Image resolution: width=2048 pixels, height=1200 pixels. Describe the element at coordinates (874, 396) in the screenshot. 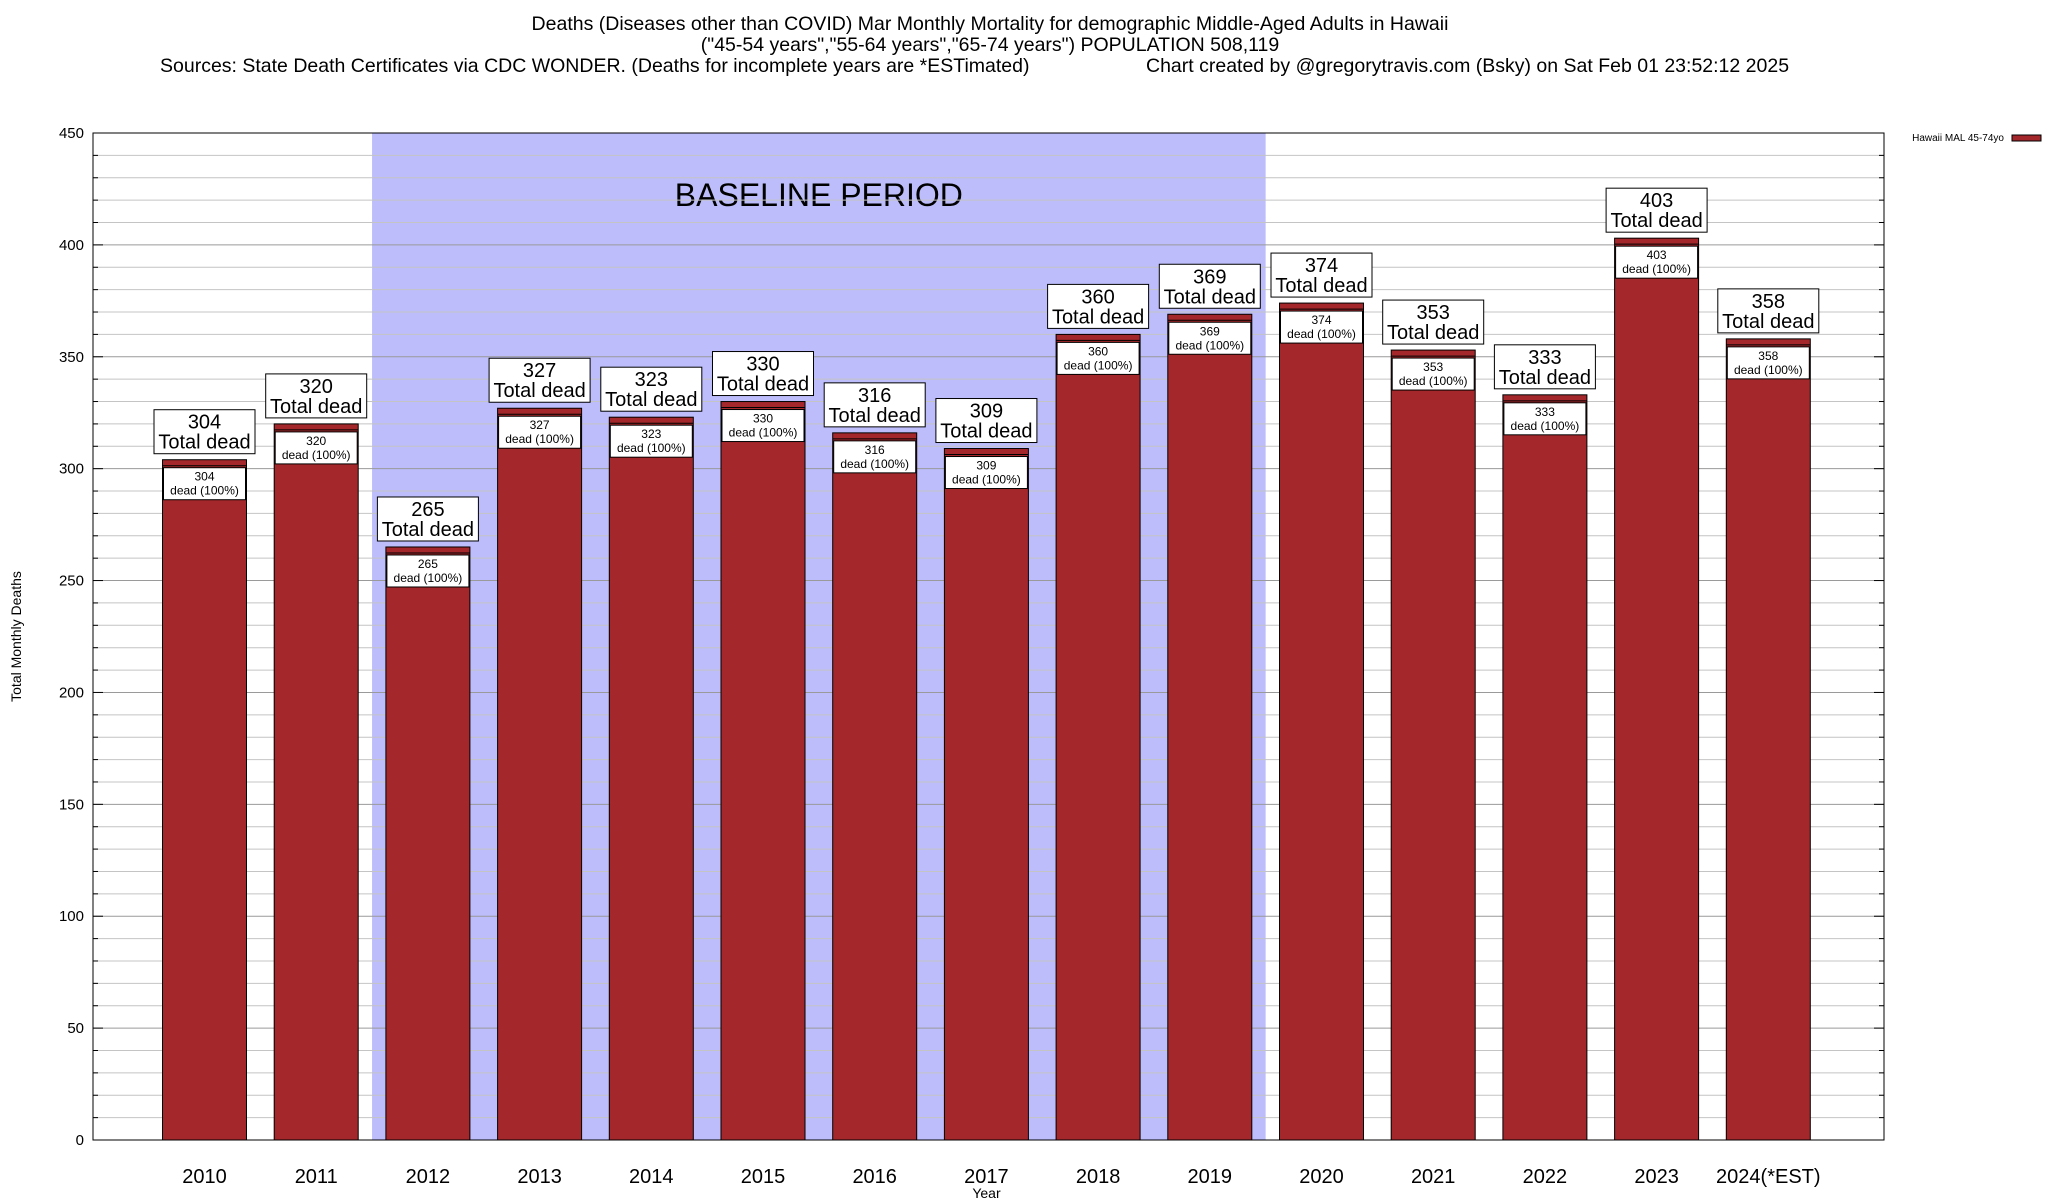

I see `total-value-label: 316` at that location.